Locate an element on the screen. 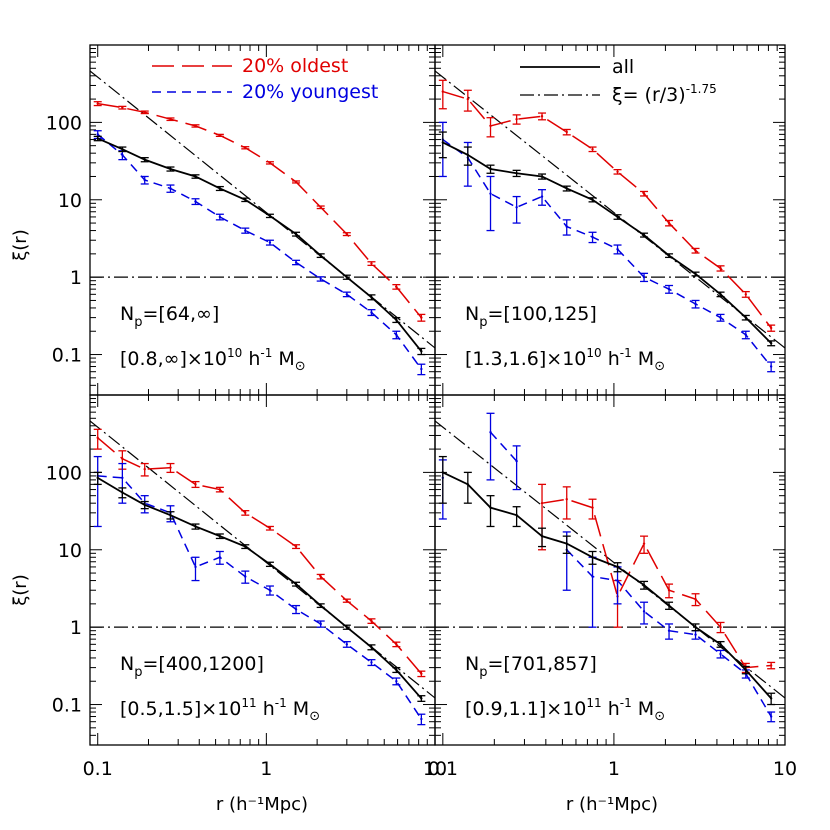 Image resolution: width=830 pixels, height=830 pixels. np-annotation: Np=[64,∞] is located at coordinates (169, 316).